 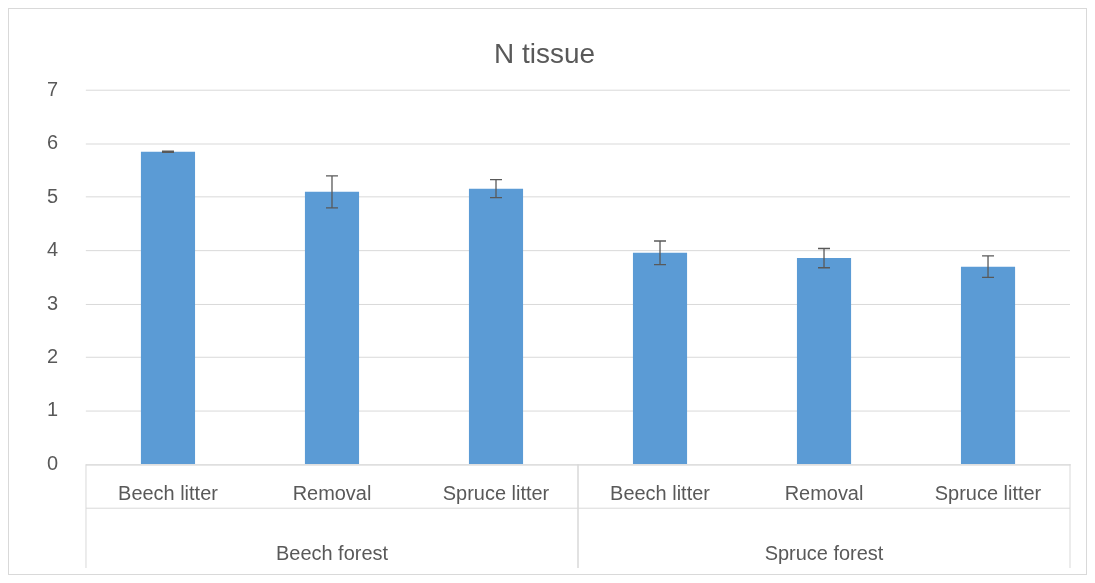 I want to click on y-tick-label: 7, so click(x=52, y=88).